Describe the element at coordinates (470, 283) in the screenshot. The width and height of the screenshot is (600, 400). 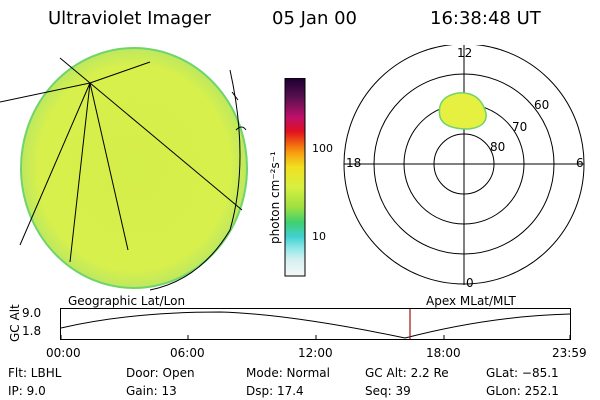
I see `mlt-label-0: 0` at that location.